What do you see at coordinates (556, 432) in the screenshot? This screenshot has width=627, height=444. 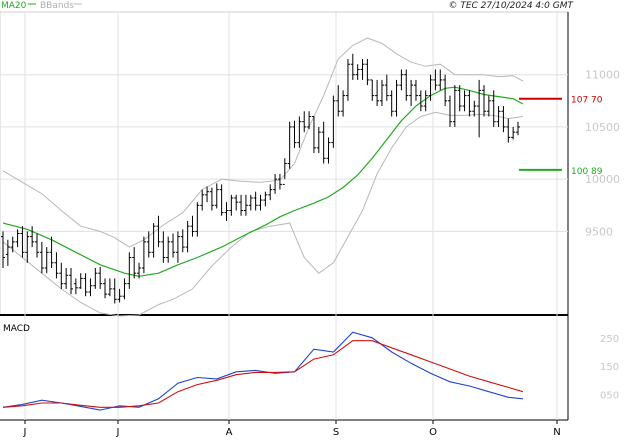 I see `month-tick-label: N` at bounding box center [556, 432].